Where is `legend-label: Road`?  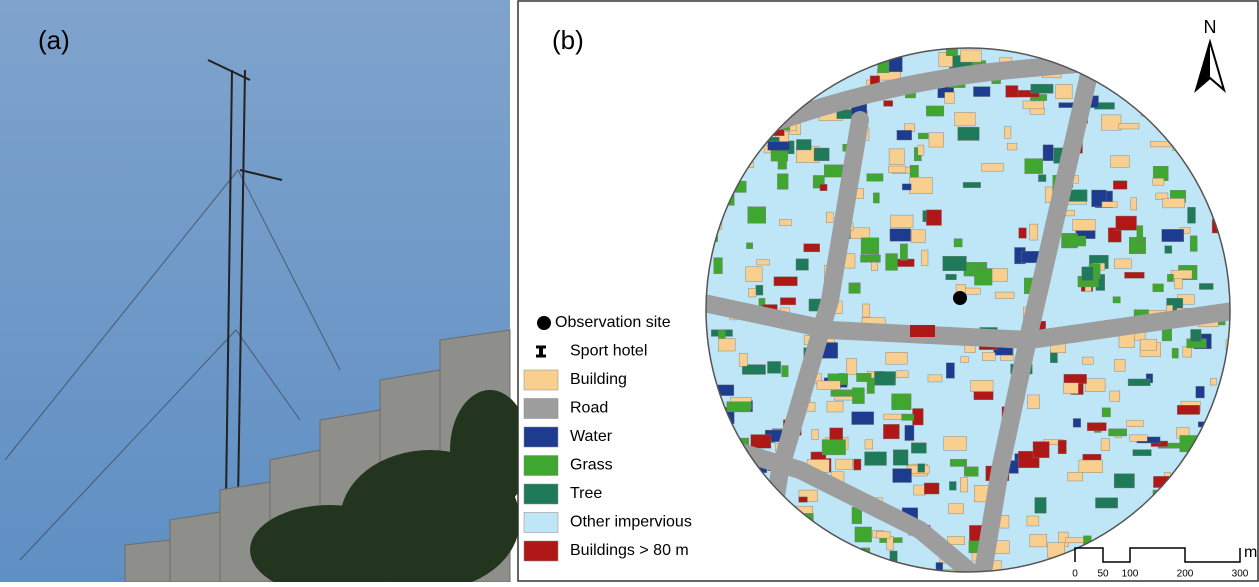
legend-label: Road is located at coordinates (589, 408).